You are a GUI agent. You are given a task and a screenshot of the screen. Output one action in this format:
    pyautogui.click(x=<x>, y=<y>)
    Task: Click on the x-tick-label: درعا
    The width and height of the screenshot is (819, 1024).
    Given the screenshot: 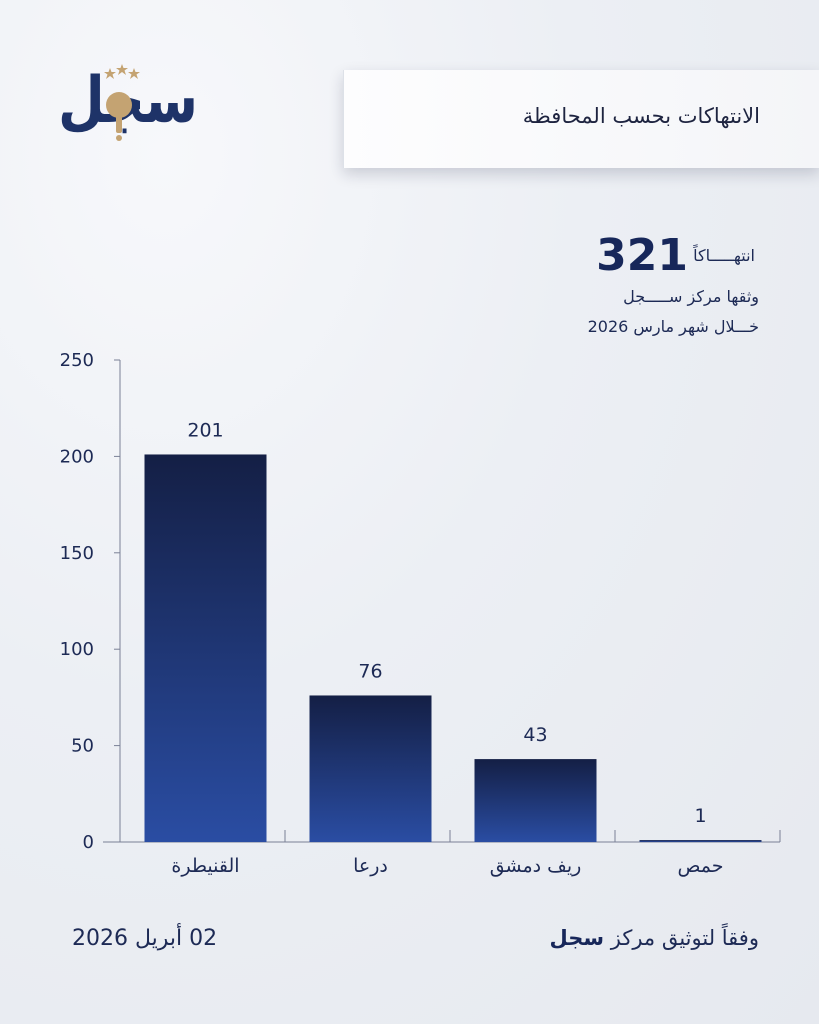 What is the action you would take?
    pyautogui.click(x=370, y=866)
    